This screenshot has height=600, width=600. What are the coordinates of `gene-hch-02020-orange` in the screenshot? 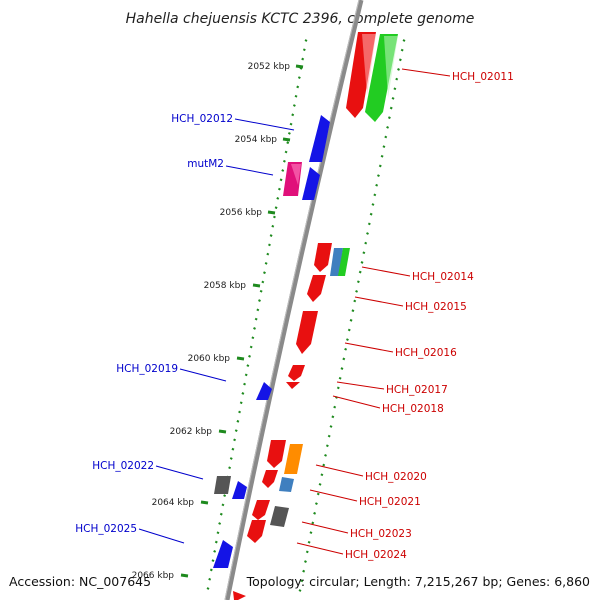 It's located at (293, 459).